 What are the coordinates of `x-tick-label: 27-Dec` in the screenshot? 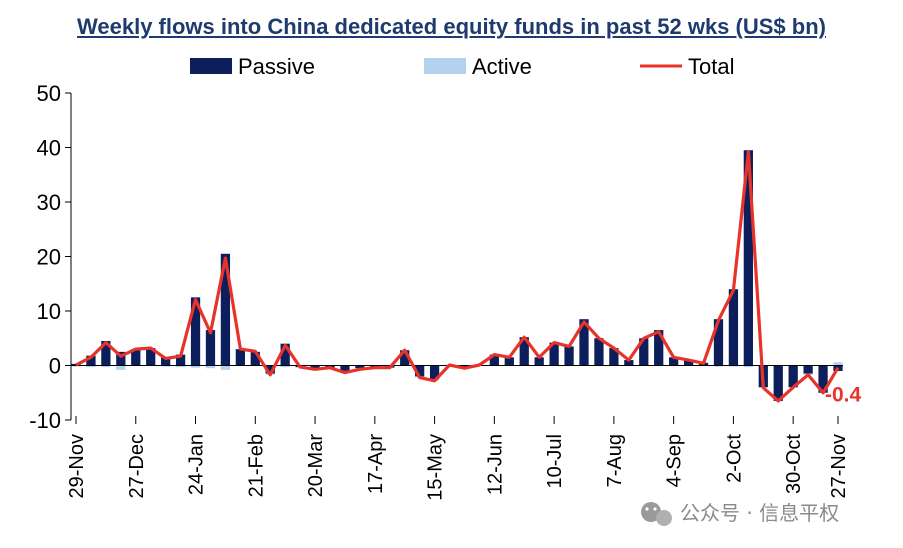 It's located at (137, 466).